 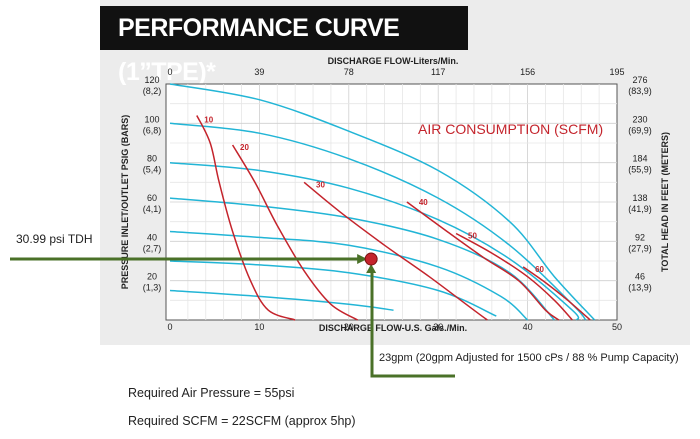 What do you see at coordinates (152, 198) in the screenshot?
I see `y-left-tick-psi: 60` at bounding box center [152, 198].